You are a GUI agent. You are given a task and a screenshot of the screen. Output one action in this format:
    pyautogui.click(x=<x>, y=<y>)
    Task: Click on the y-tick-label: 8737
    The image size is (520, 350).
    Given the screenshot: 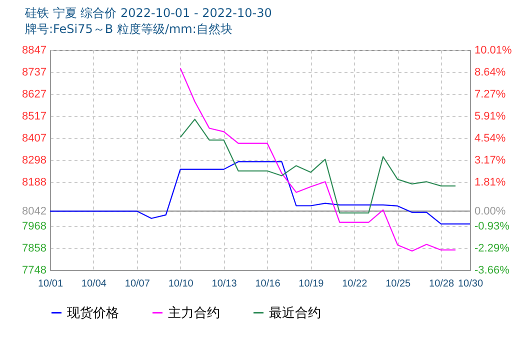 What is the action you would take?
    pyautogui.click(x=34, y=72)
    